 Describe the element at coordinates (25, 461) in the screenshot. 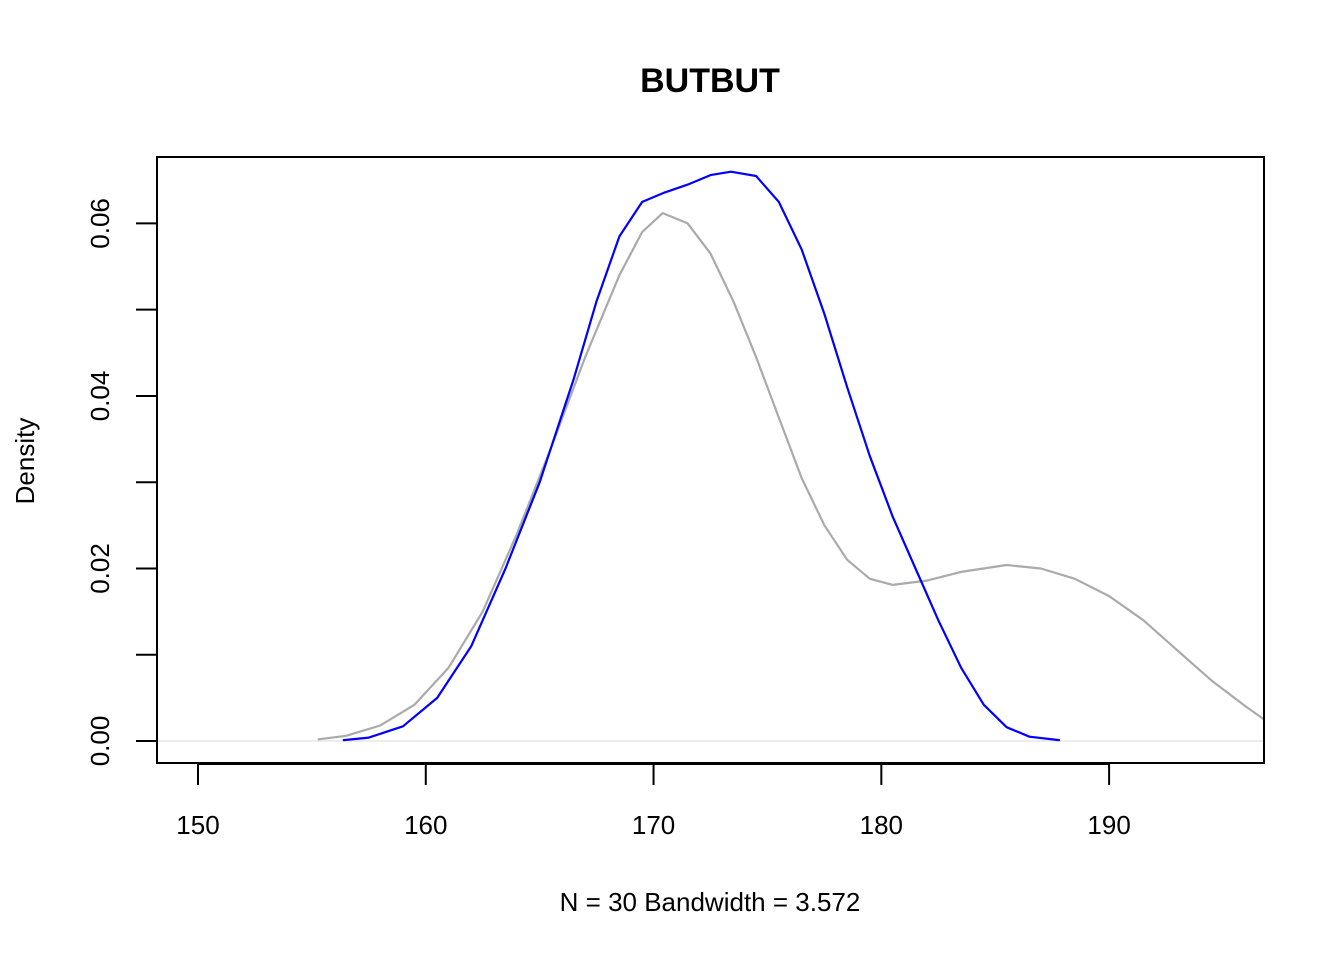

I see `y-axis-label: Density` at that location.